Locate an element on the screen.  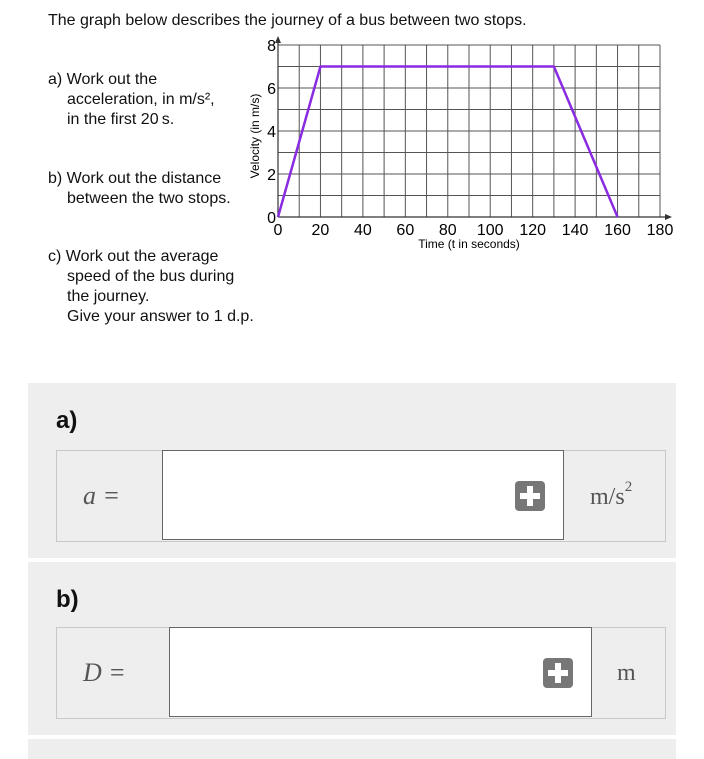
unit-label: m/s2 is located at coordinates (611, 495).